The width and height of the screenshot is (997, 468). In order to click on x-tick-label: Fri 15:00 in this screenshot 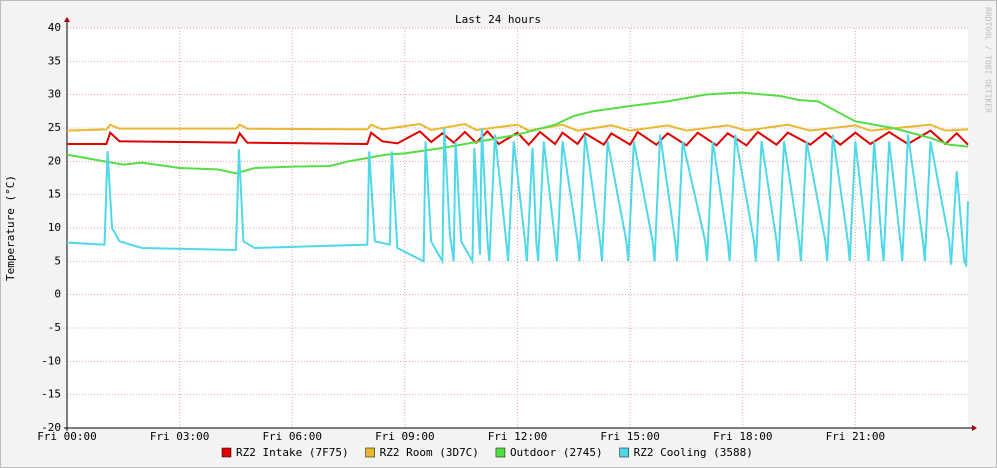, I will do `click(630, 436)`.